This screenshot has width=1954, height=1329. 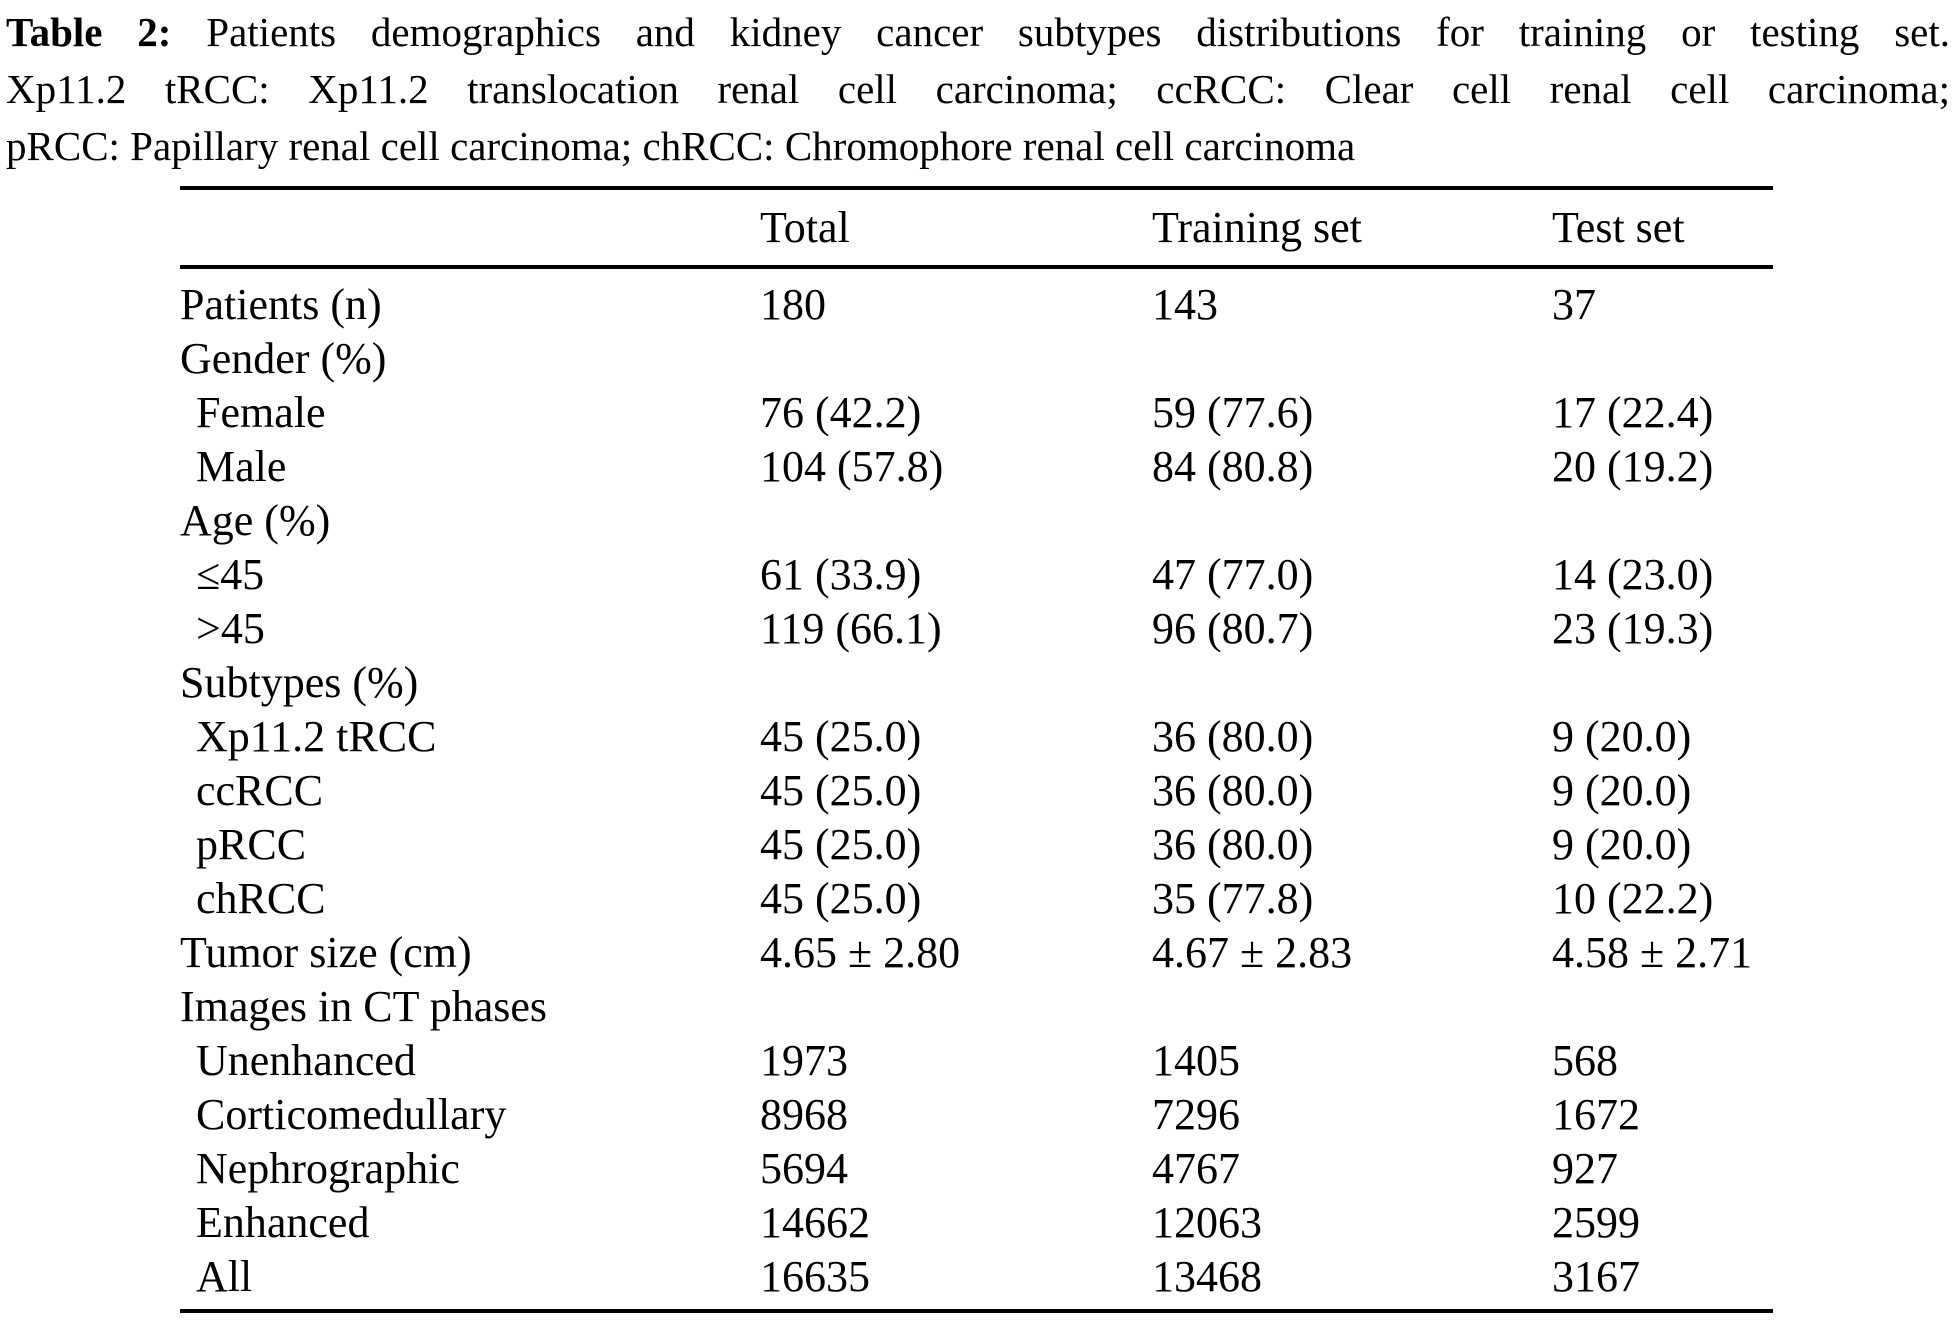 What do you see at coordinates (976, 845) in the screenshot?
I see `table-row: pRCC 45 (25.0) 36 (80.0) 9 (20.0)` at bounding box center [976, 845].